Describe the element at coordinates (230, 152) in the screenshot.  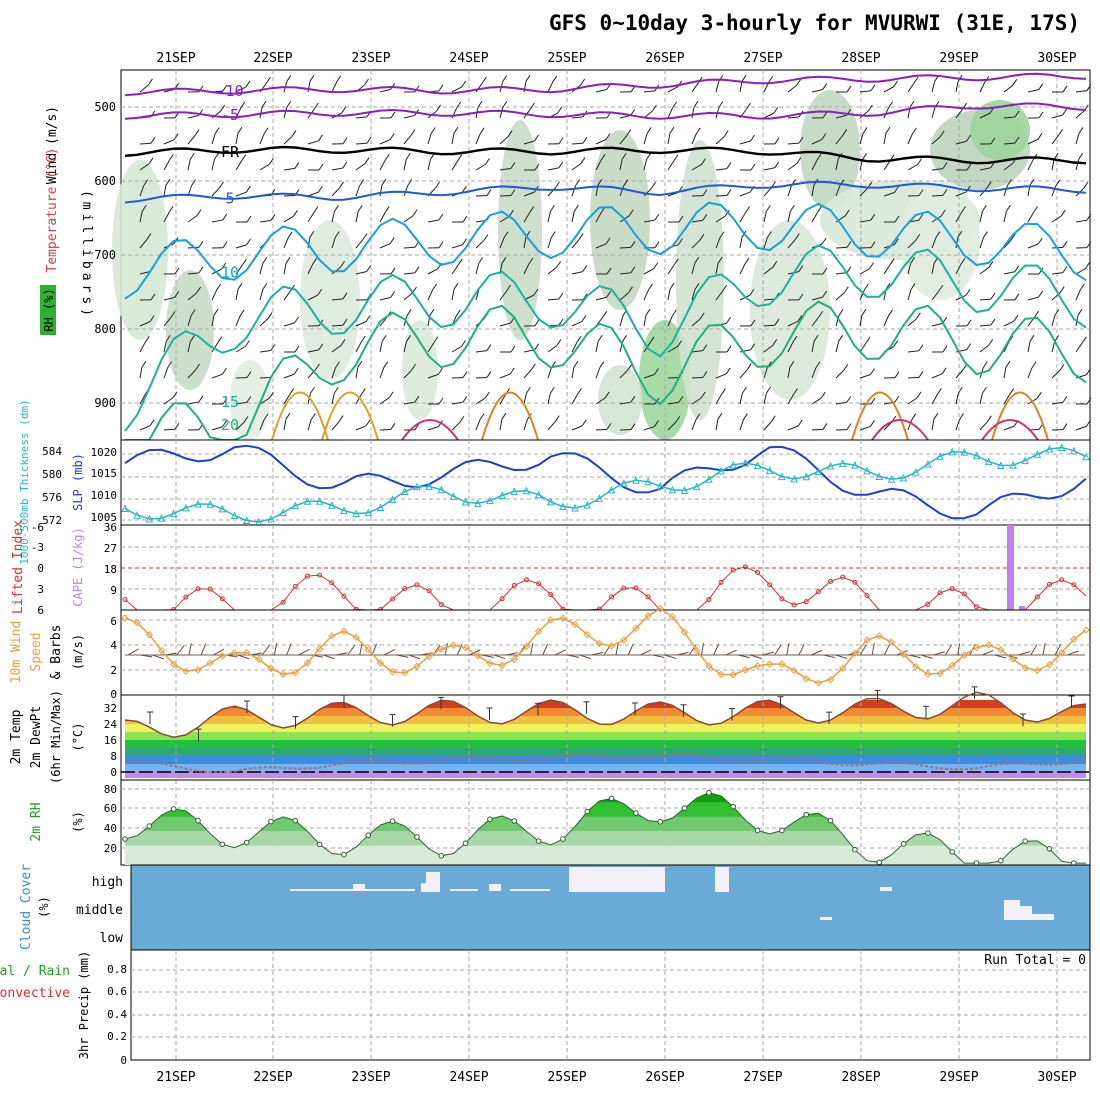
I see `isotherm-label: FR` at that location.